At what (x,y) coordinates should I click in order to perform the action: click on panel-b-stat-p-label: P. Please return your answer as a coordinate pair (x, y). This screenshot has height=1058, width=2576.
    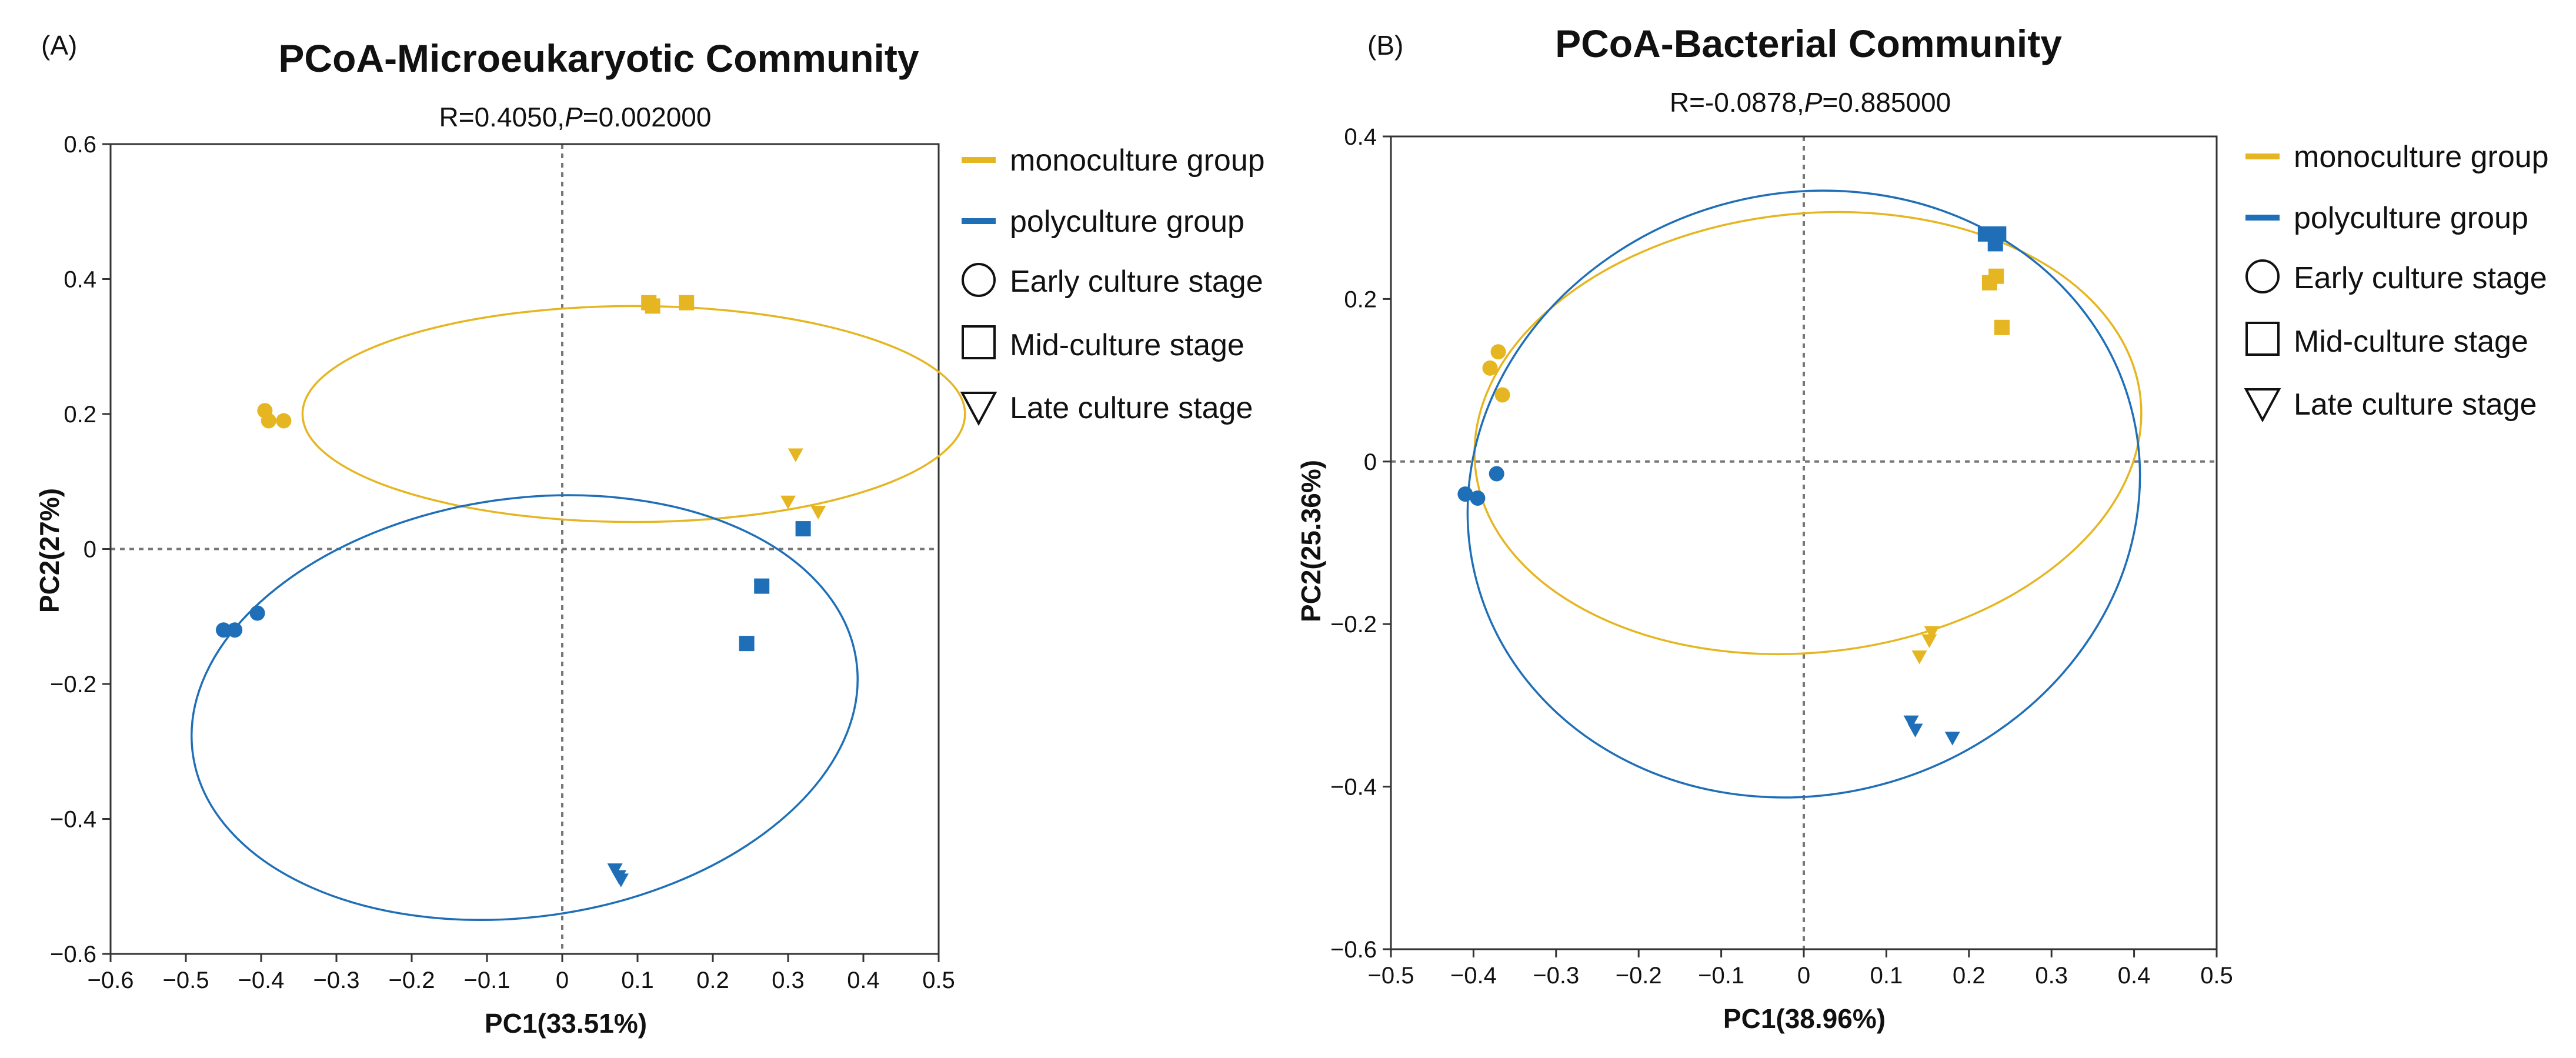
    Looking at the image, I should click on (1813, 102).